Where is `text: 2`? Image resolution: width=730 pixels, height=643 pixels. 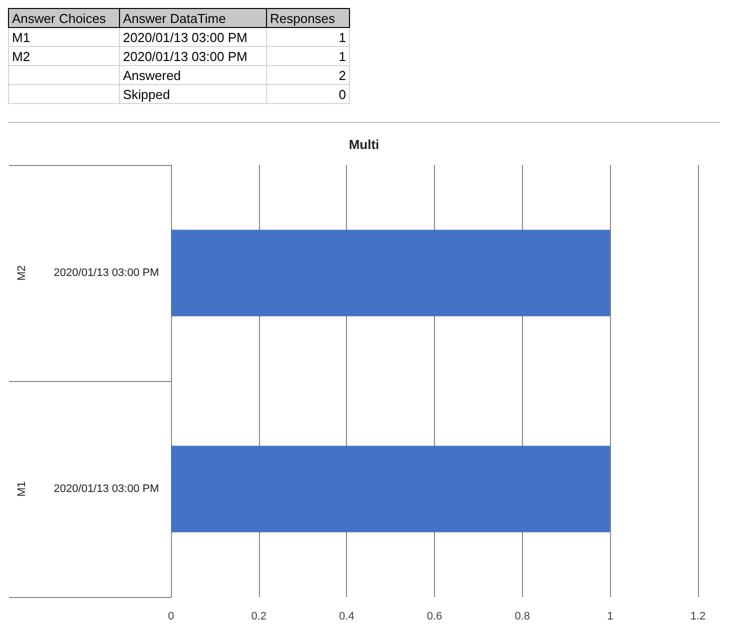
text: 2 is located at coordinates (342, 75).